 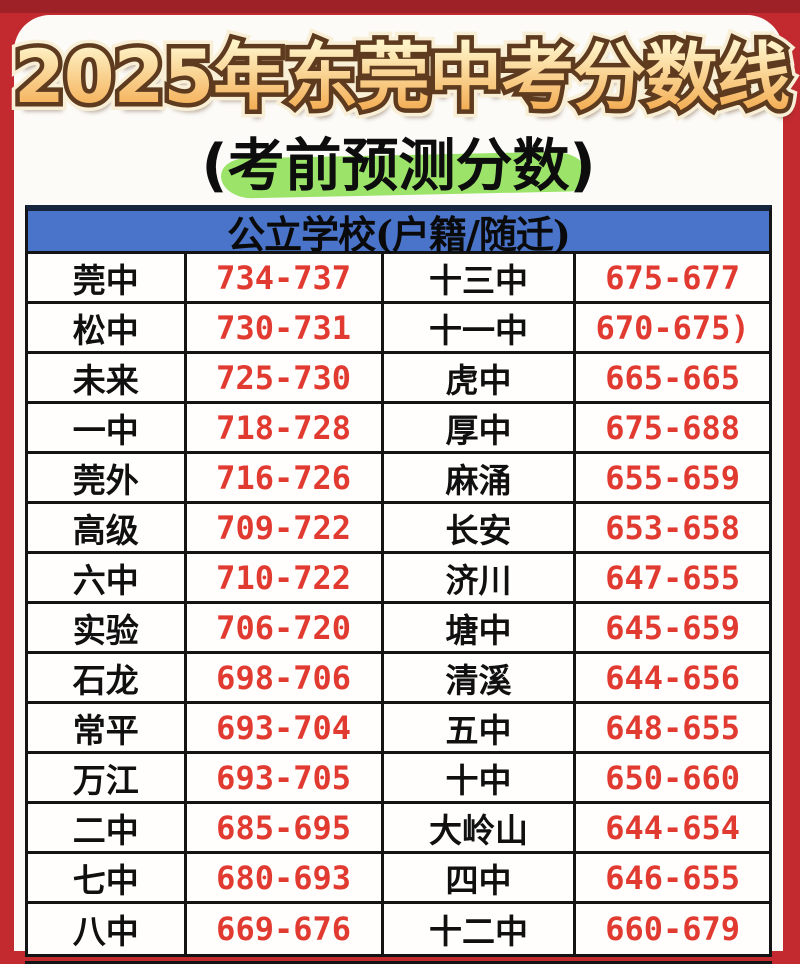 I want to click on score-range: 685-695, so click(x=284, y=827).